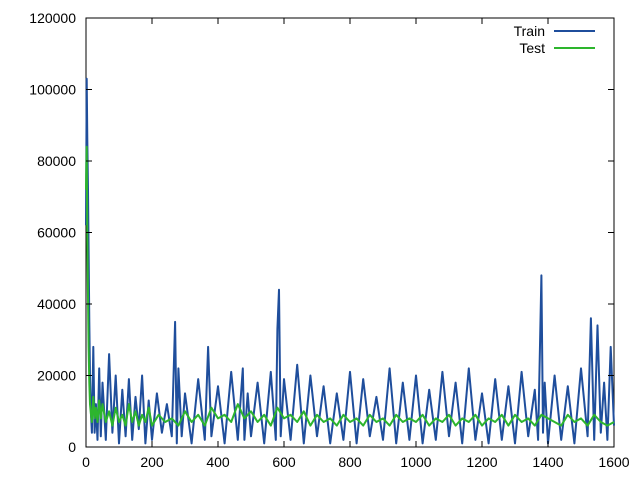 Image resolution: width=640 pixels, height=480 pixels. Describe the element at coordinates (56, 376) in the screenshot. I see `y-tick-label: 20000` at that location.